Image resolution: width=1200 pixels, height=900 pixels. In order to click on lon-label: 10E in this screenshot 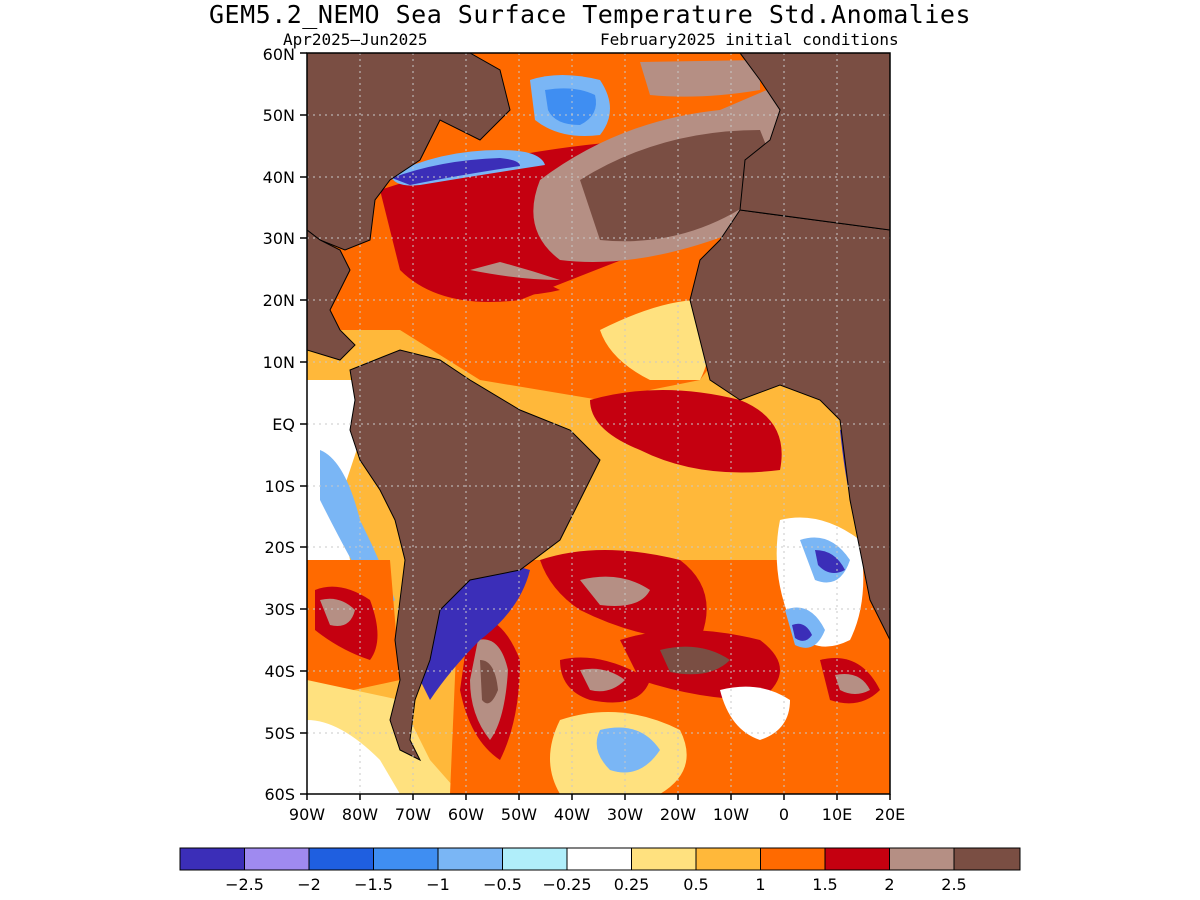, I will do `click(837, 814)`.